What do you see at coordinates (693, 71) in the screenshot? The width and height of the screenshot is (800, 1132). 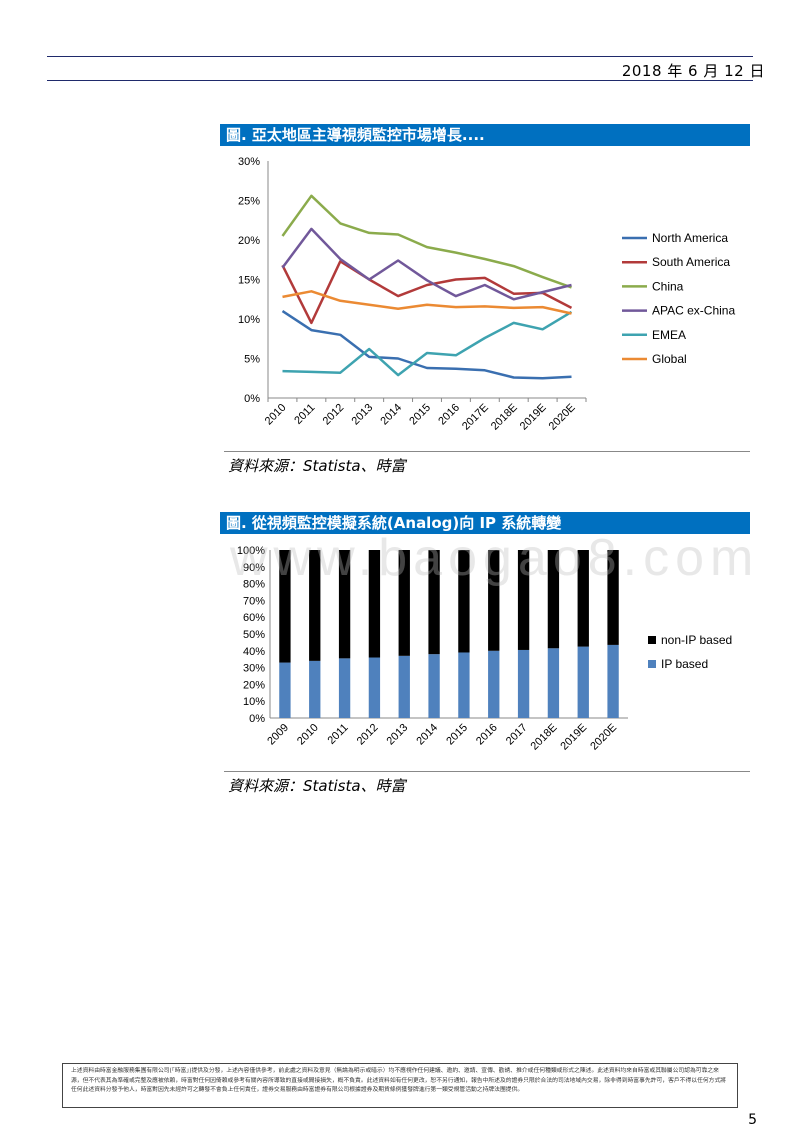 I see `report-date: 2018 年 6 月 12 日` at bounding box center [693, 71].